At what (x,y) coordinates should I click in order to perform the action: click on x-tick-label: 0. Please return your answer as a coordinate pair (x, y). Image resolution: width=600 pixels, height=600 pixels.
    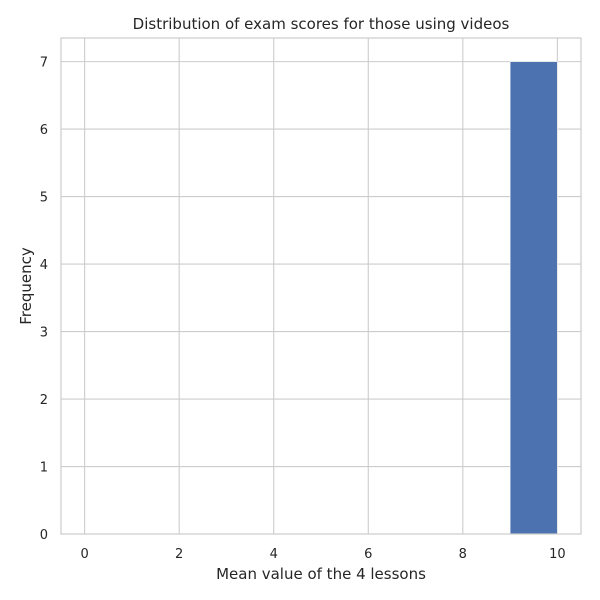
    Looking at the image, I should click on (84, 554).